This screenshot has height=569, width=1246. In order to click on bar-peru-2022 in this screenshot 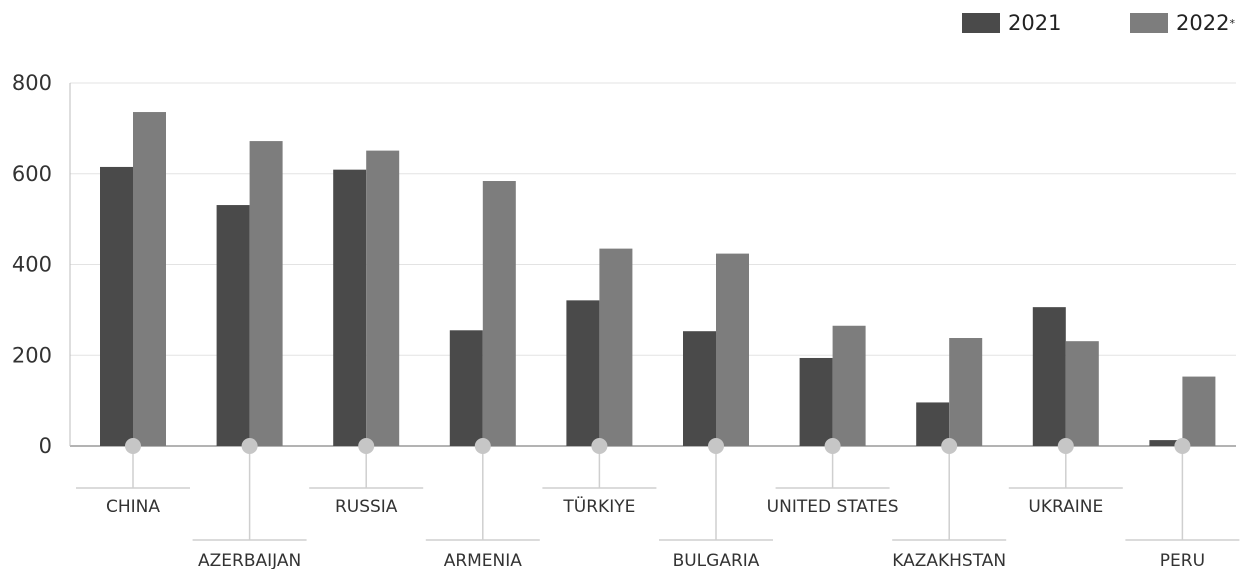, I will do `click(1199, 411)`.